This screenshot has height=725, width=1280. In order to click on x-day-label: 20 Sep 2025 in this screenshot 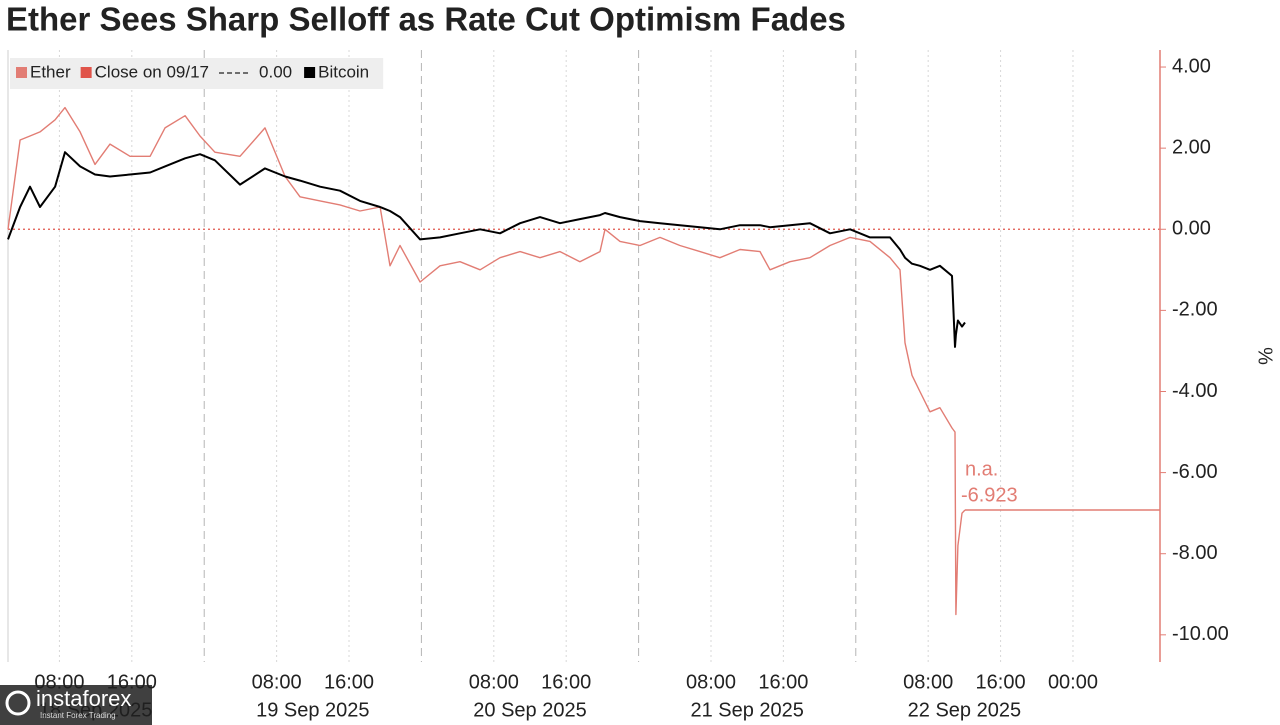, I will do `click(529, 710)`.